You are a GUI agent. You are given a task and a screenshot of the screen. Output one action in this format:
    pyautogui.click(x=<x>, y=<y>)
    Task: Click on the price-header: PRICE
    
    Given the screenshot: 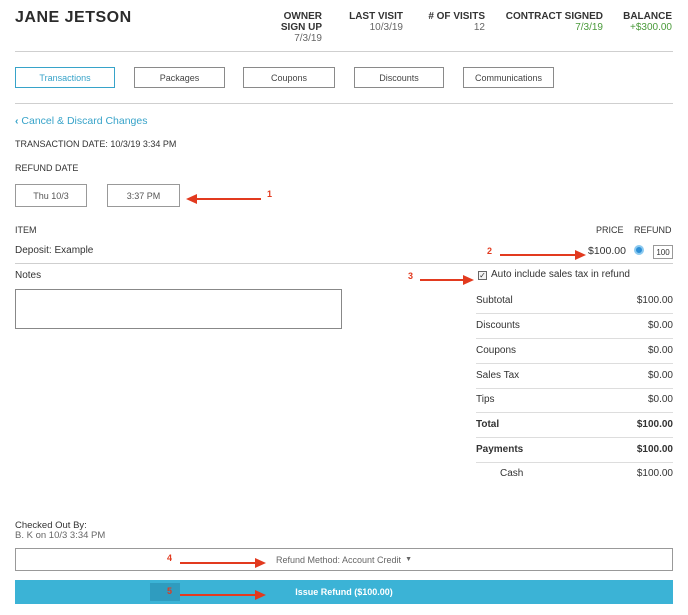 What is the action you would take?
    pyautogui.click(x=610, y=230)
    